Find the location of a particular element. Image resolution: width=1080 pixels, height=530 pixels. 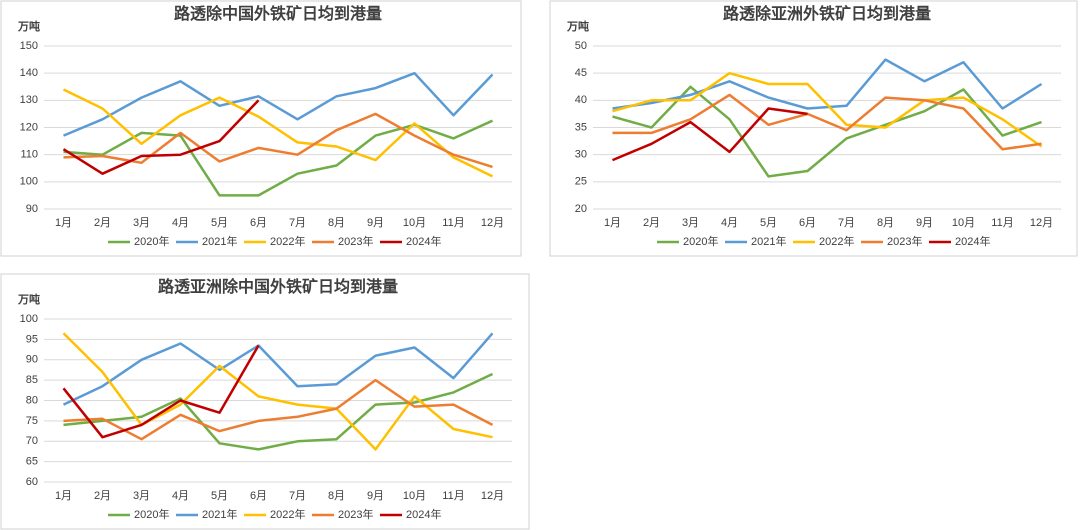

y-tick-label: 40 is located at coordinates (581, 100).